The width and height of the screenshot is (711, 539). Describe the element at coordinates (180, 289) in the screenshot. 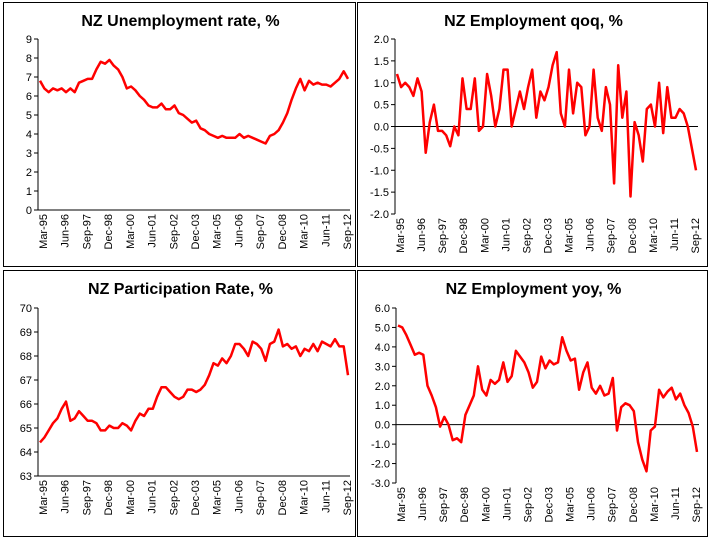

I see `chart-title: NZ Participation Rate, %` at that location.